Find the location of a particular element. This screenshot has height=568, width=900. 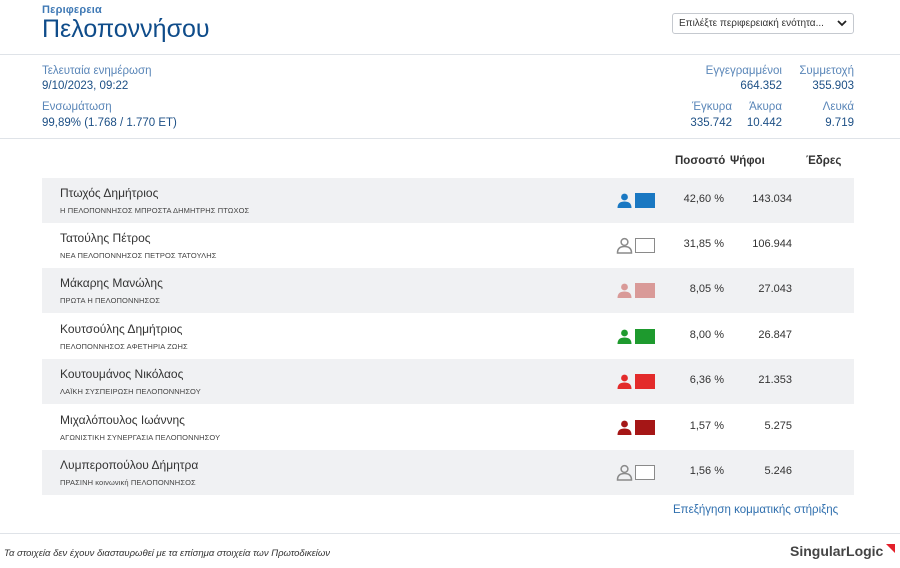

brand-mark-icon is located at coordinates (890, 548).